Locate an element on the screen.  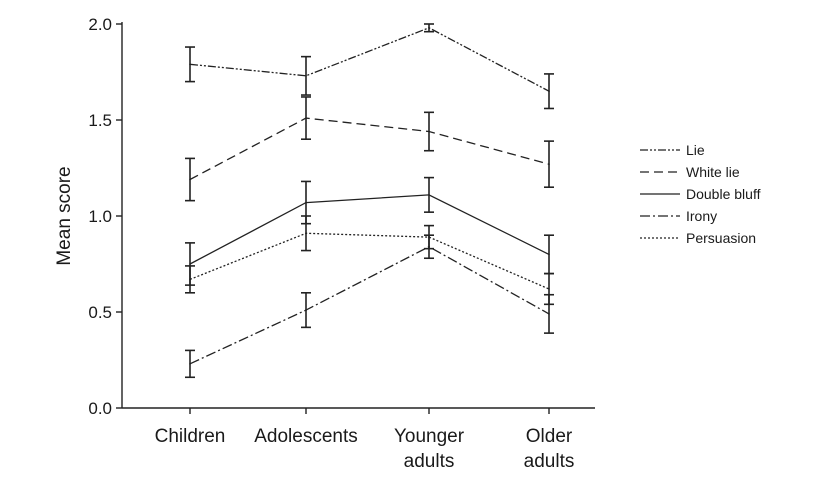
y-tick-label: 0.5 is located at coordinates (100, 312).